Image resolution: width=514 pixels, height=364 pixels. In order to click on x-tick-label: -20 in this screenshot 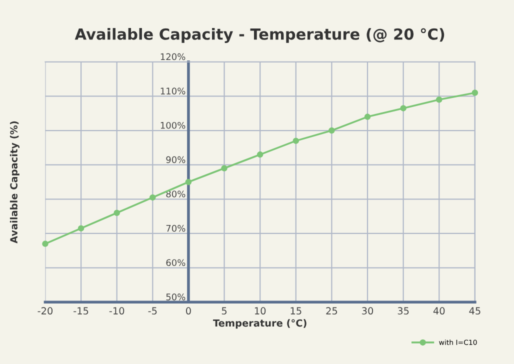, I will do `click(45, 311)`.